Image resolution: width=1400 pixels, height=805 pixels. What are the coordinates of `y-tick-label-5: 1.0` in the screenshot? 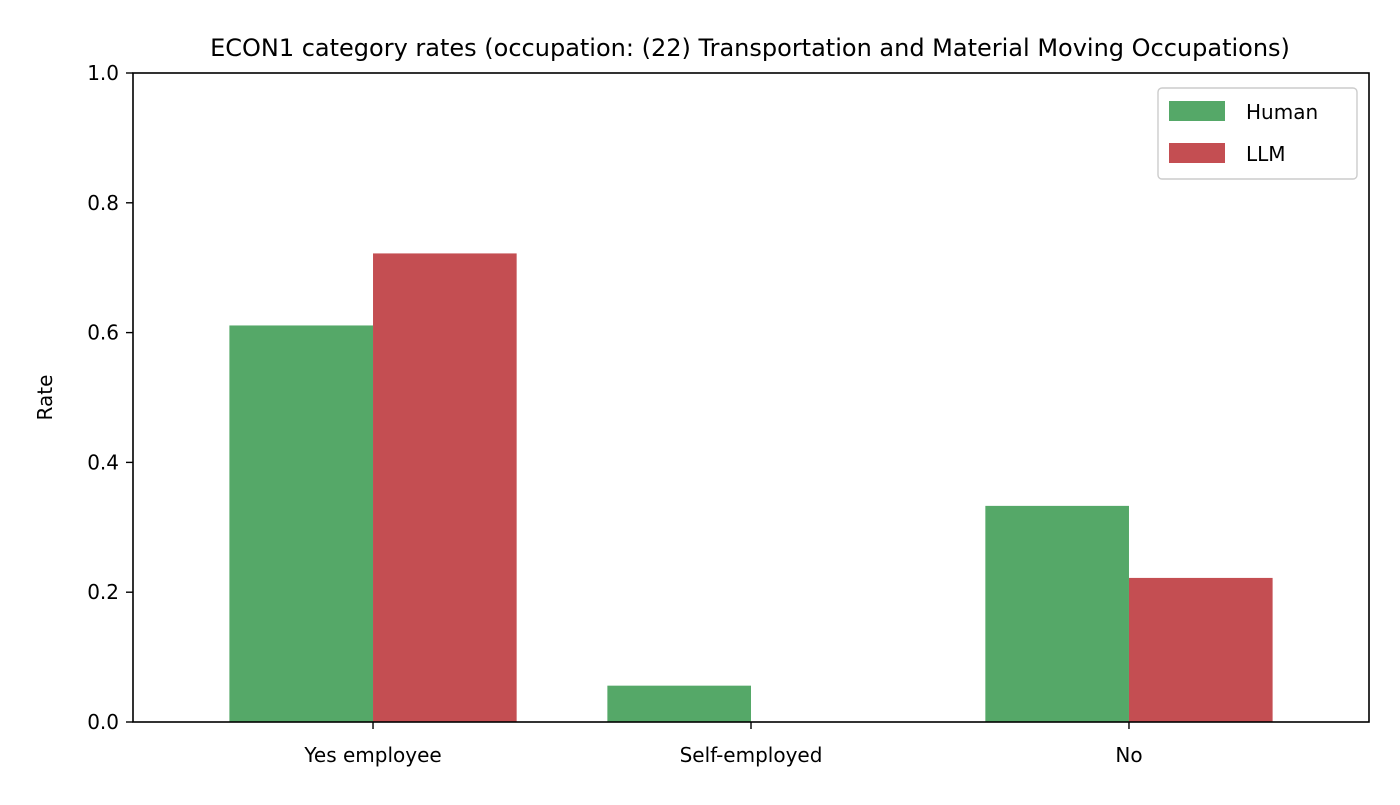 It's located at (103, 73).